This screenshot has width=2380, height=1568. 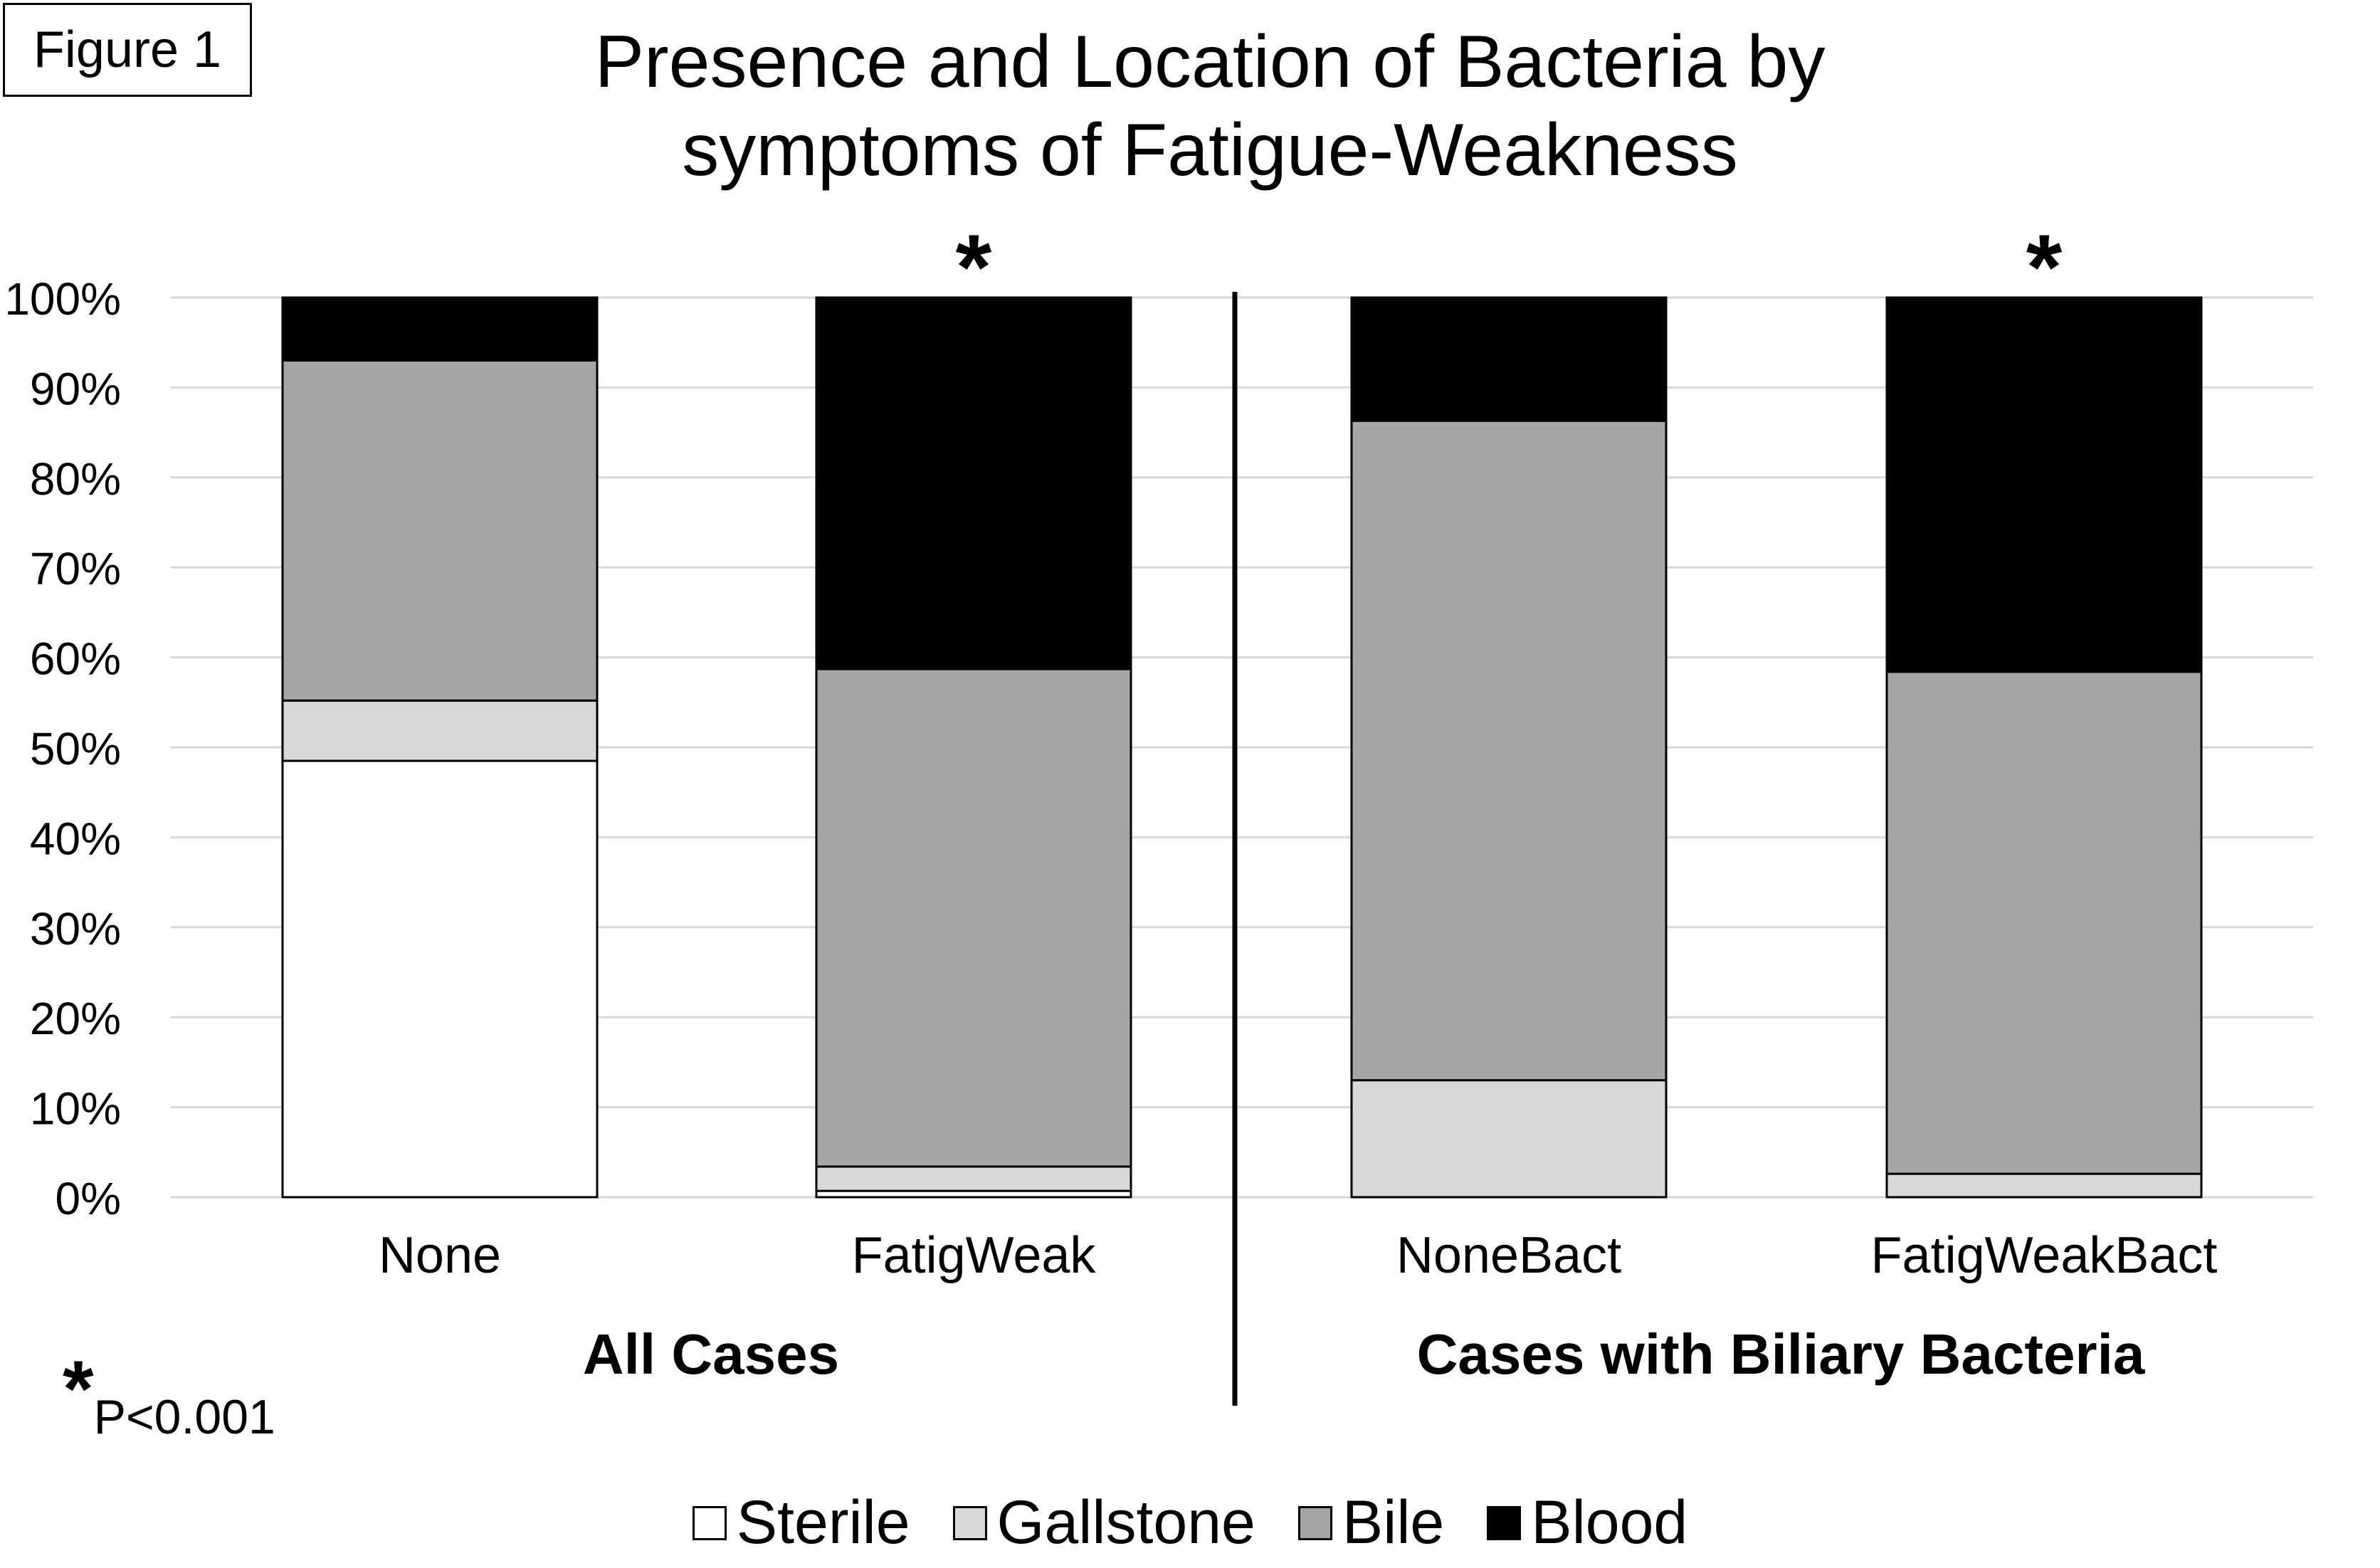 I want to click on y-tick-label: 100%, so click(x=62, y=299).